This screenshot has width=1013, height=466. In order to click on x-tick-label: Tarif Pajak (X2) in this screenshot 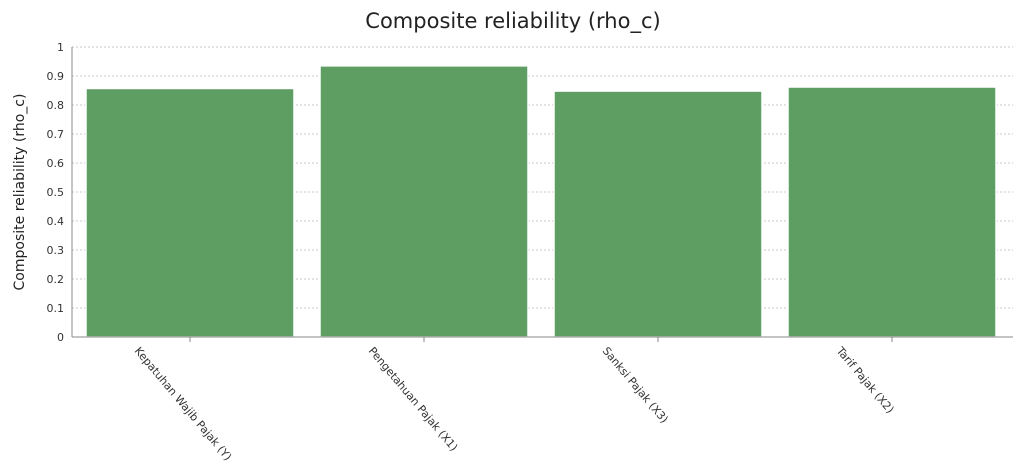, I will do `click(864, 380)`.